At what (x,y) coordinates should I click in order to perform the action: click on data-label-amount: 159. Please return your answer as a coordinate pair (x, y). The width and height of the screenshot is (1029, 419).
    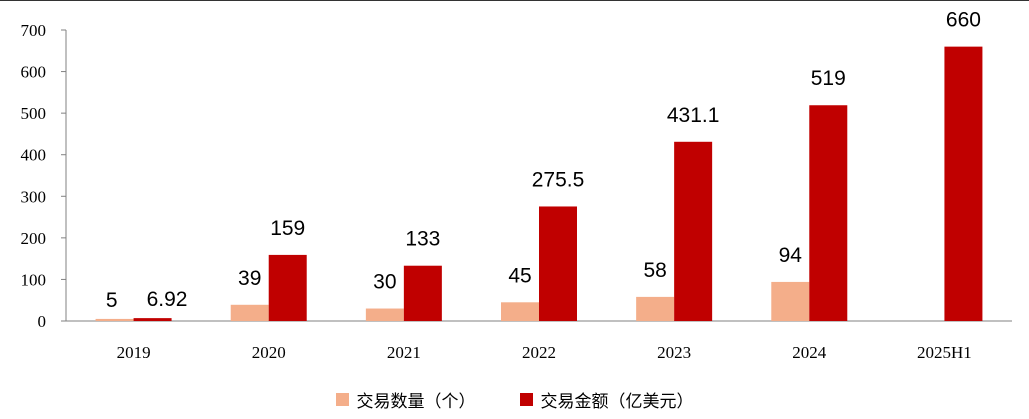
    Looking at the image, I should click on (287, 228).